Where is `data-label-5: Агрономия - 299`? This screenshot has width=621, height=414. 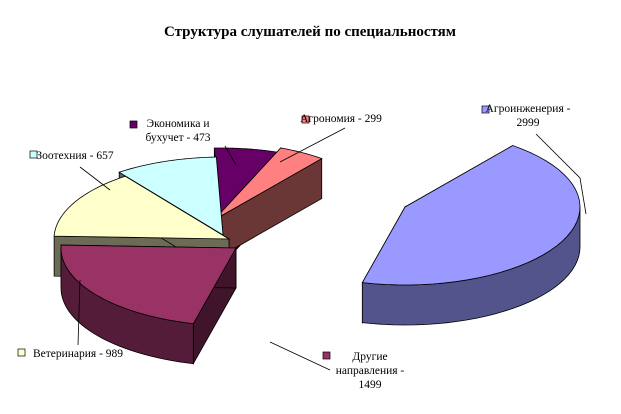 data-label-5: Агрономия - 299 is located at coordinates (330, 138).